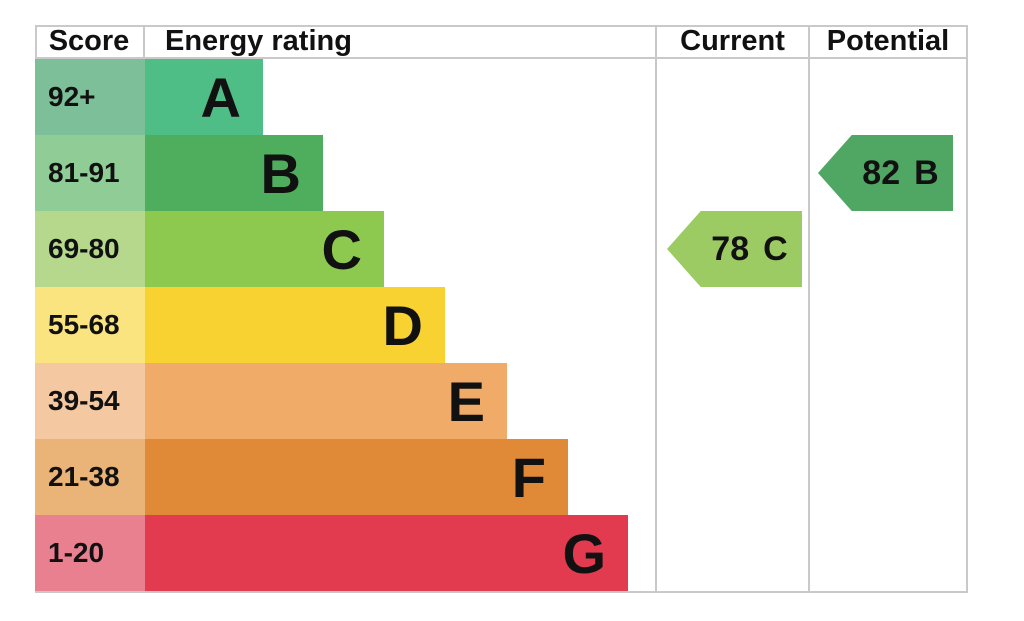 The image size is (1024, 621). Describe the element at coordinates (144, 42) in the screenshot. I see `score-rating-header-divider` at that location.